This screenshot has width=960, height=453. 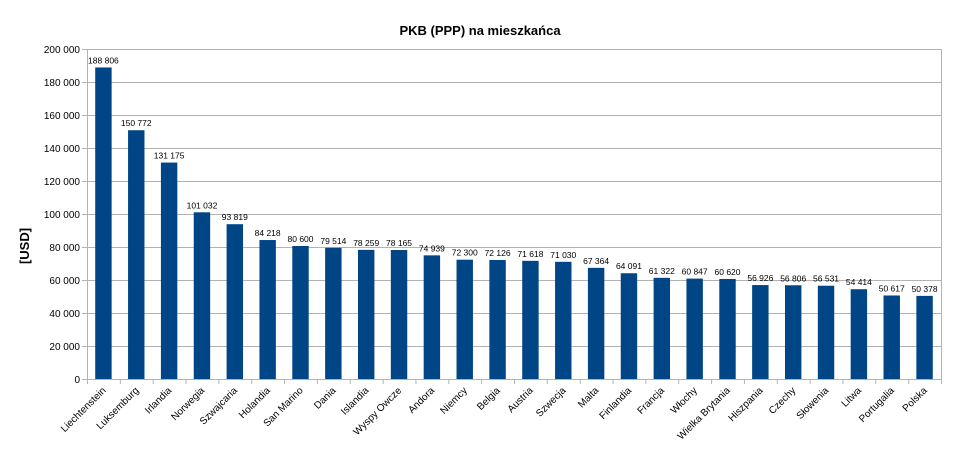 I want to click on data-label: 54 414, so click(x=859, y=282).